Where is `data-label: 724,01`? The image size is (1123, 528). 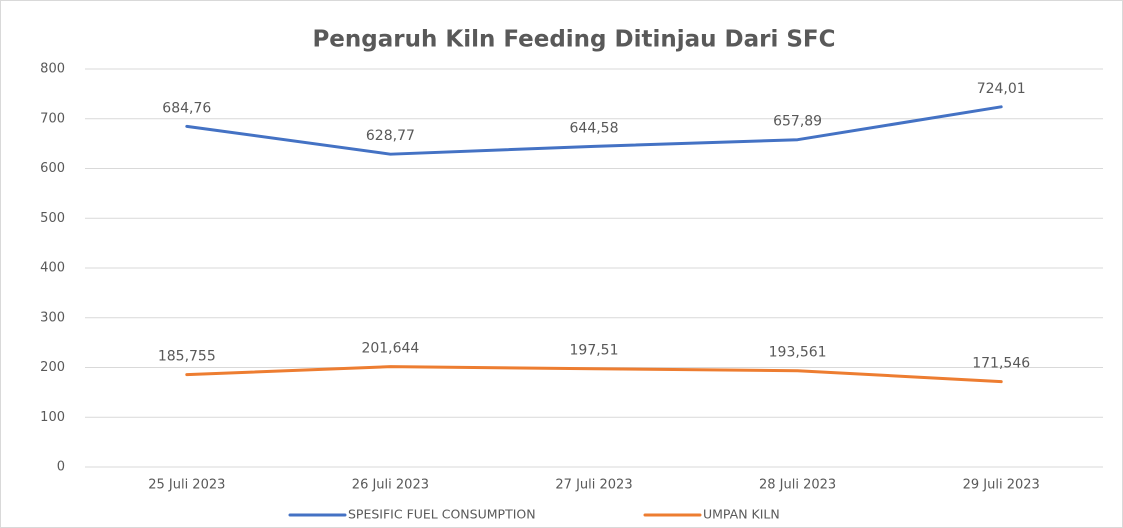 data-label: 724,01 is located at coordinates (1001, 89).